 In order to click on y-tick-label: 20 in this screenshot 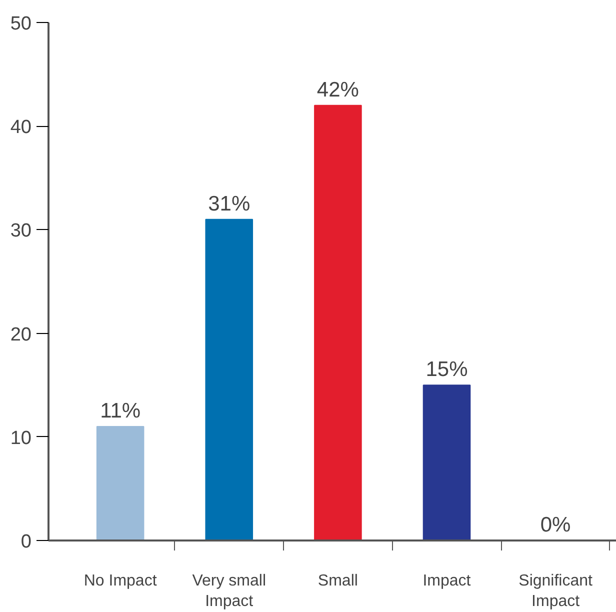, I will do `click(21, 335)`.